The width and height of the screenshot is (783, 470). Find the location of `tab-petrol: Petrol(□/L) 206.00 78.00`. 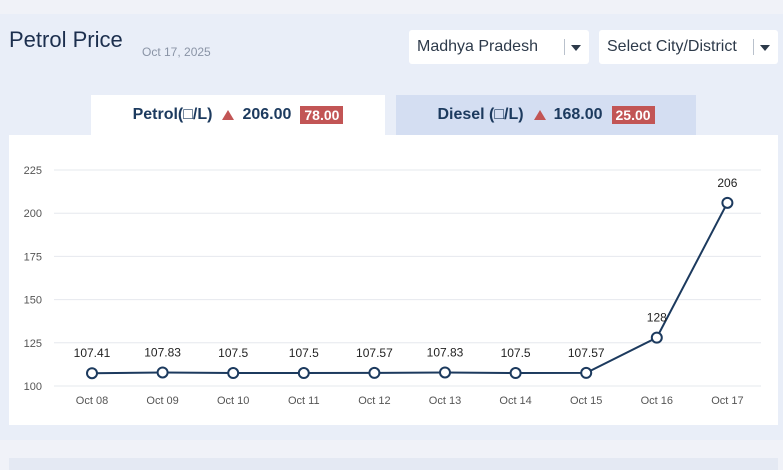

tab-petrol: Petrol(□/L) 206.00 78.00 is located at coordinates (238, 115).